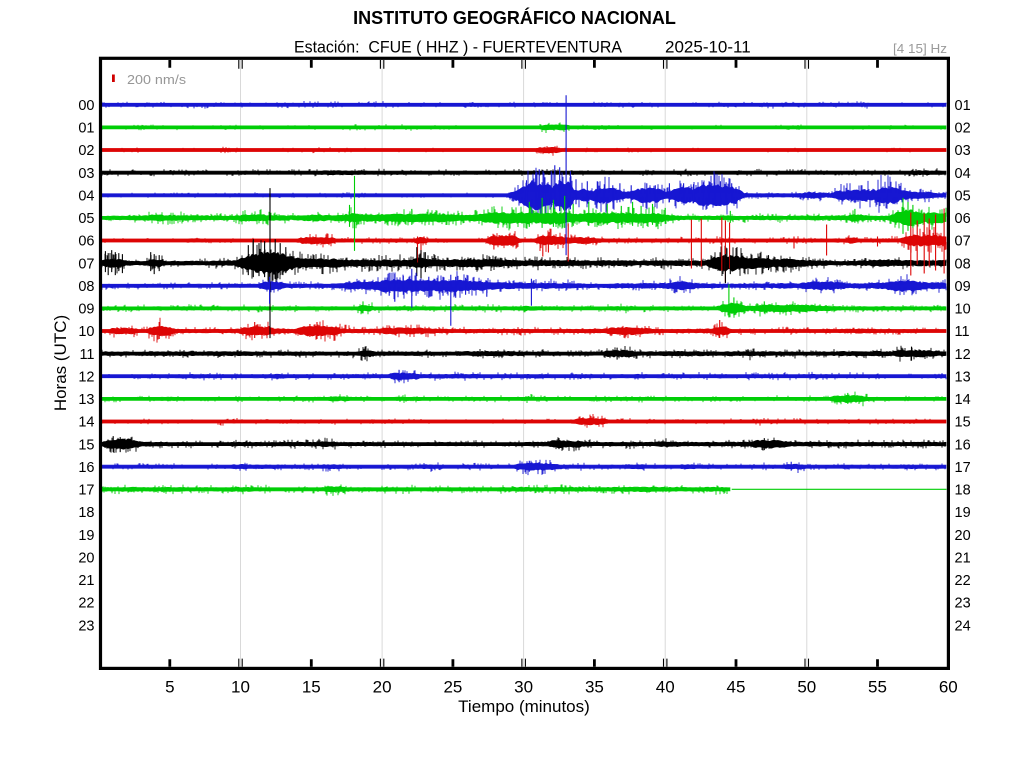  Describe the element at coordinates (948, 687) in the screenshot. I see `svg-text: 60` at that location.